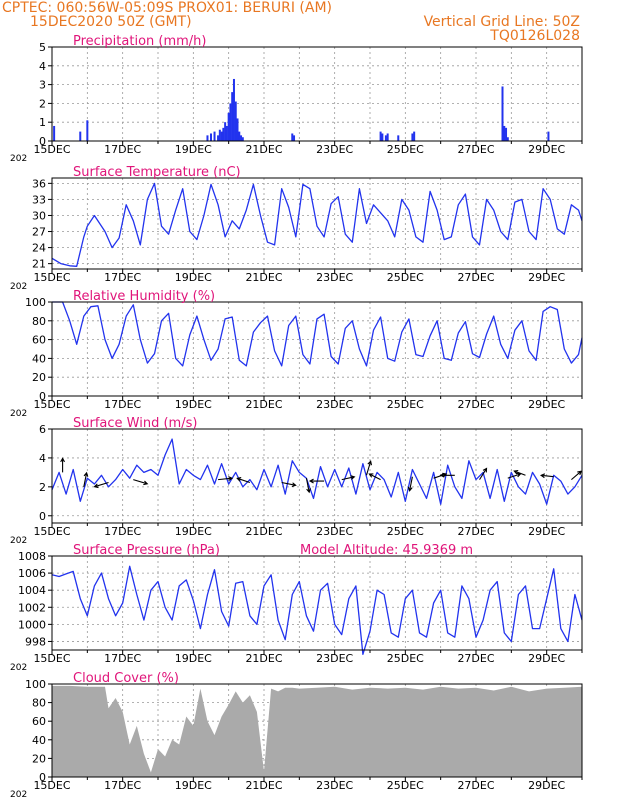 Image resolution: width=618 pixels, height=800 pixels. What do you see at coordinates (32, 624) in the screenshot?
I see `y-tick-label: 1000` at bounding box center [32, 624].